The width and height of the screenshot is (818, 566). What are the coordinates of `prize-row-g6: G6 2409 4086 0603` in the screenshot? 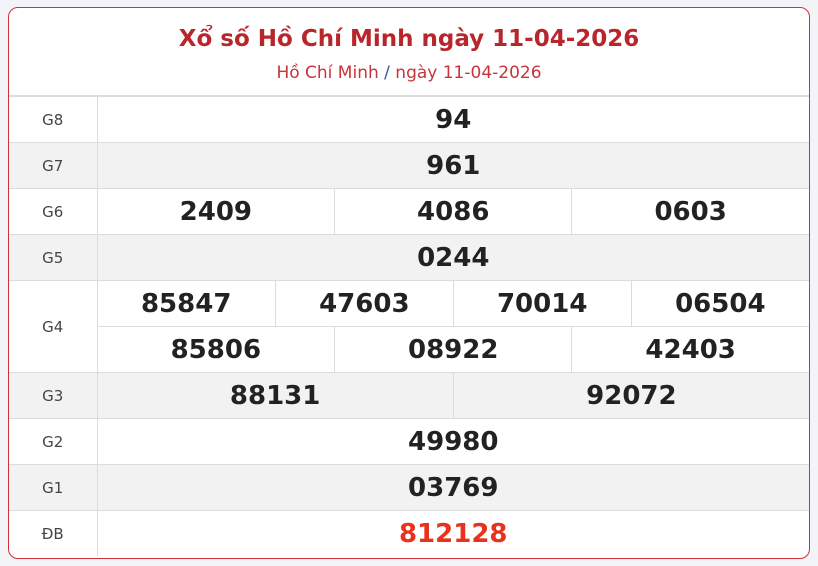 It's located at (409, 211).